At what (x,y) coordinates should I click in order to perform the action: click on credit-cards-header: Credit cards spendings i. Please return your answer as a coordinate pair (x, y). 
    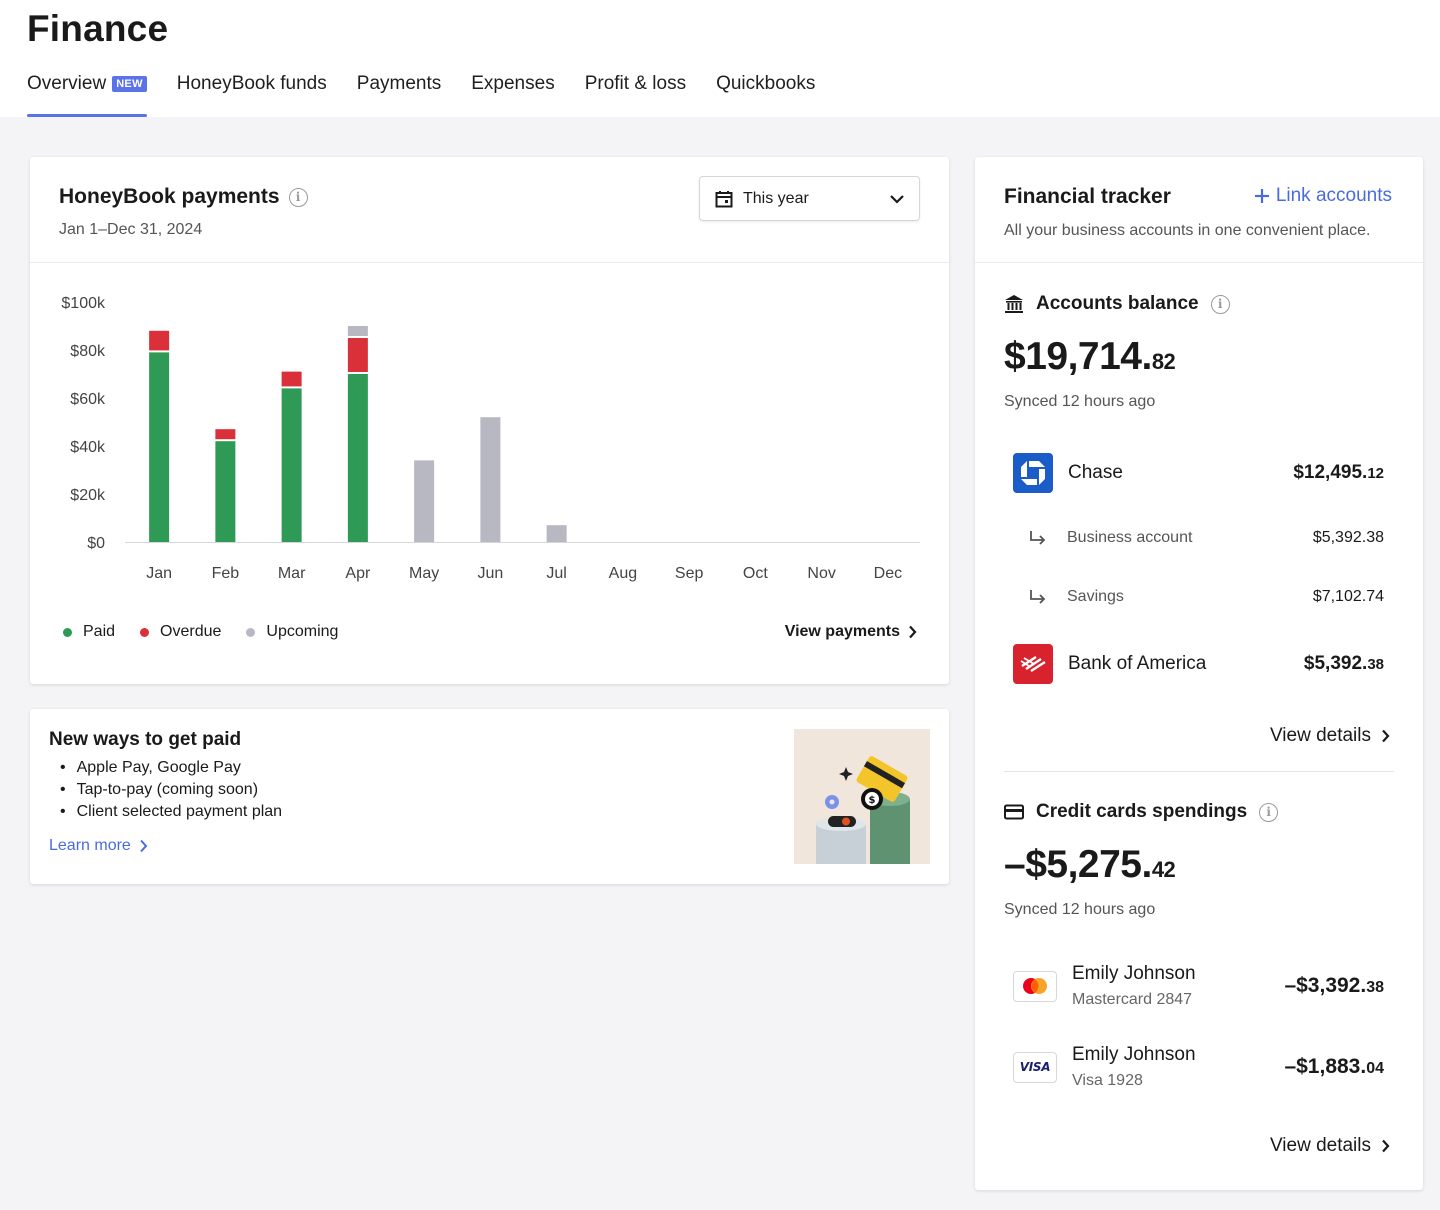
    Looking at the image, I should click on (1141, 812).